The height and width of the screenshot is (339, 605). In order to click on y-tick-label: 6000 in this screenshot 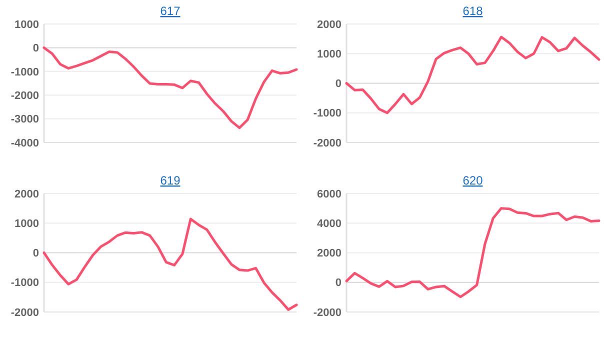, I will do `click(329, 194)`.